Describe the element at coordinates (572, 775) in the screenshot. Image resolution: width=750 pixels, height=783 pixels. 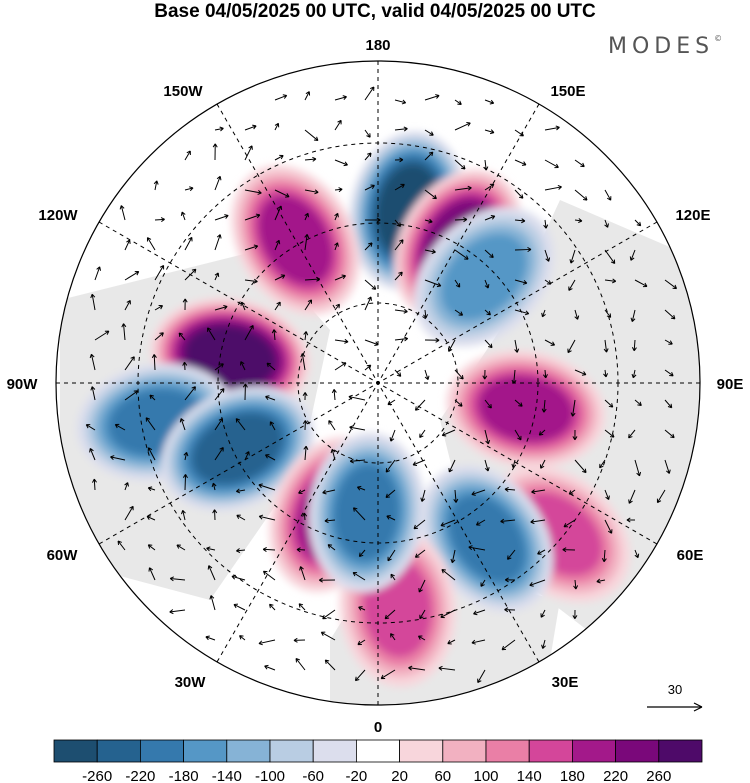
I see `colorbar-tick-label: 180` at that location.